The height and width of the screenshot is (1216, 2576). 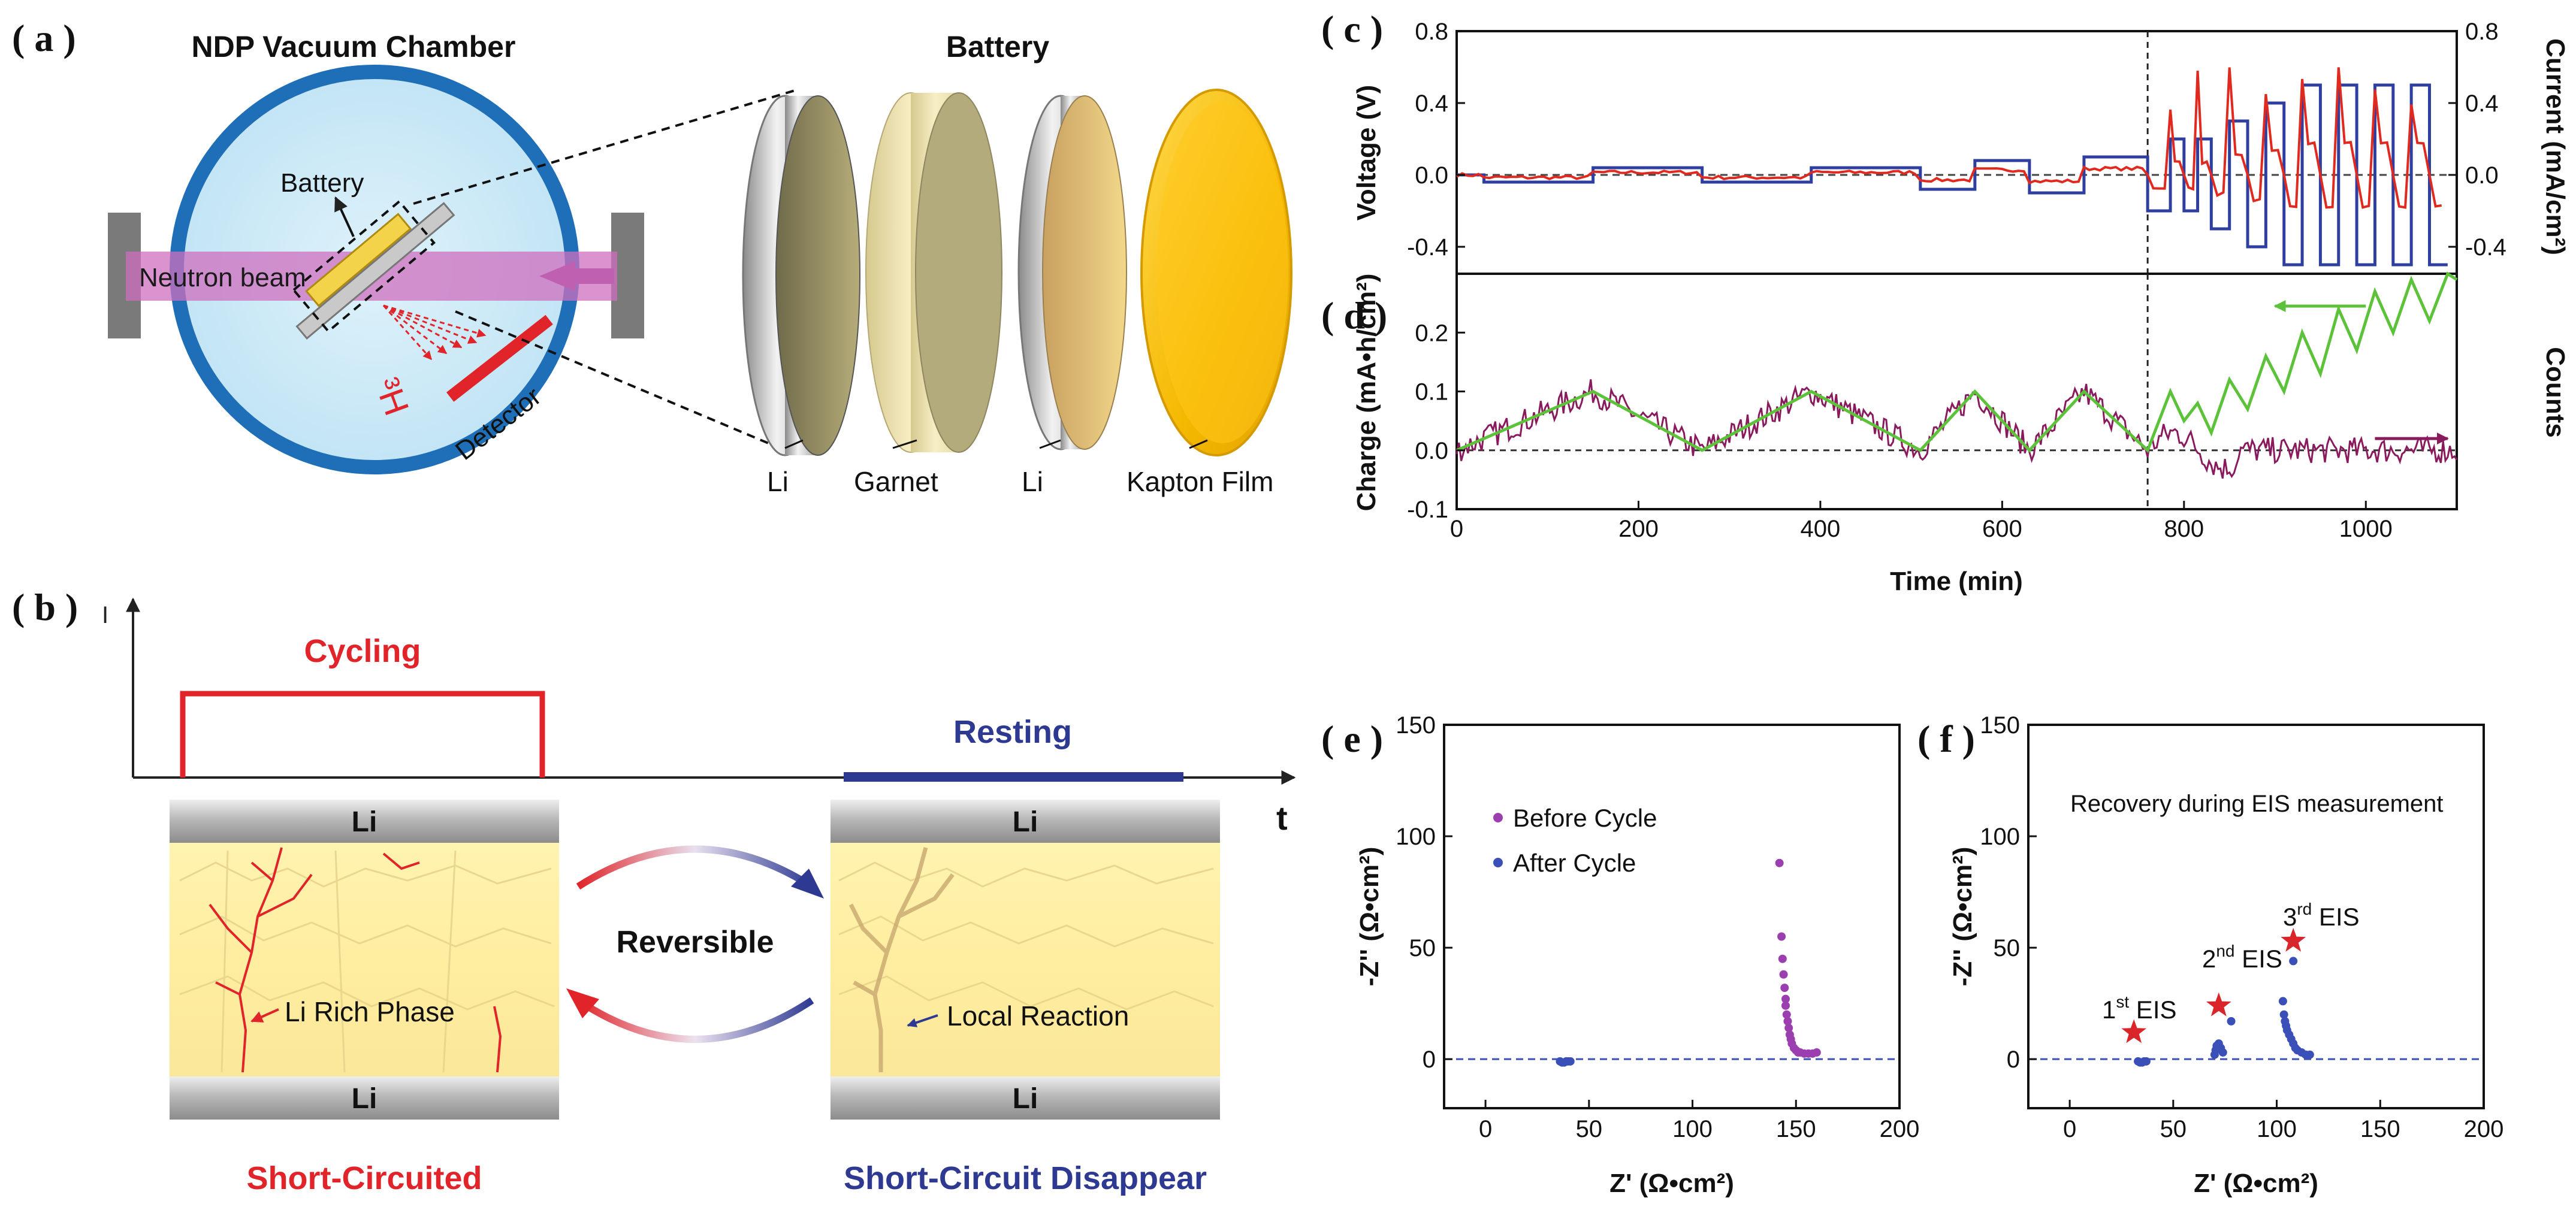 I want to click on d-charge-line, so click(x=1957, y=362).